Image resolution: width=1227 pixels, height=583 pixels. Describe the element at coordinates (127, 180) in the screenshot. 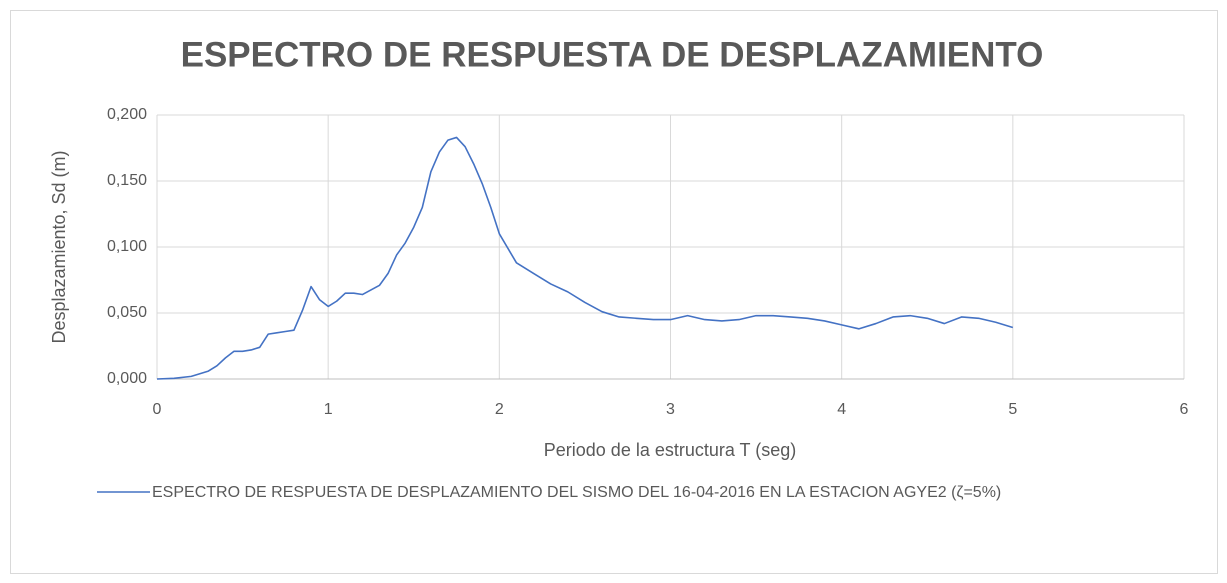

I see `y-tick-label: 0,150` at that location.